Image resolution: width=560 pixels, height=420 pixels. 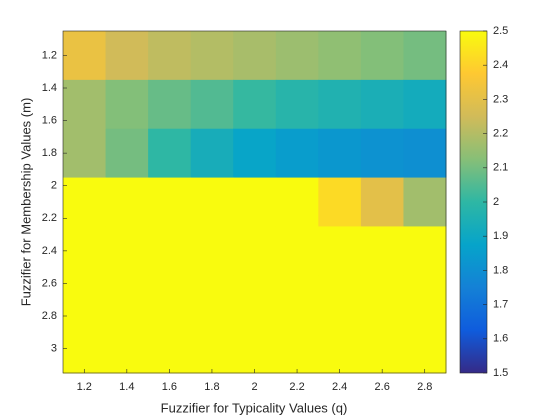 What do you see at coordinates (84, 387) in the screenshot?
I see `x-tick-label: 1.2` at bounding box center [84, 387].